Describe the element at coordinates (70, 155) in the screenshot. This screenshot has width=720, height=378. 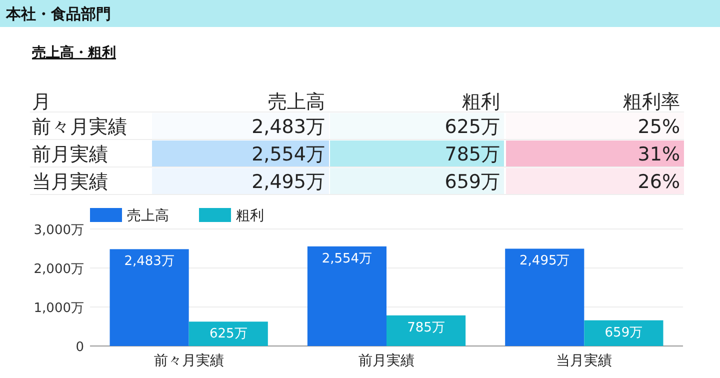
I see `category-label: 前月実績` at that location.